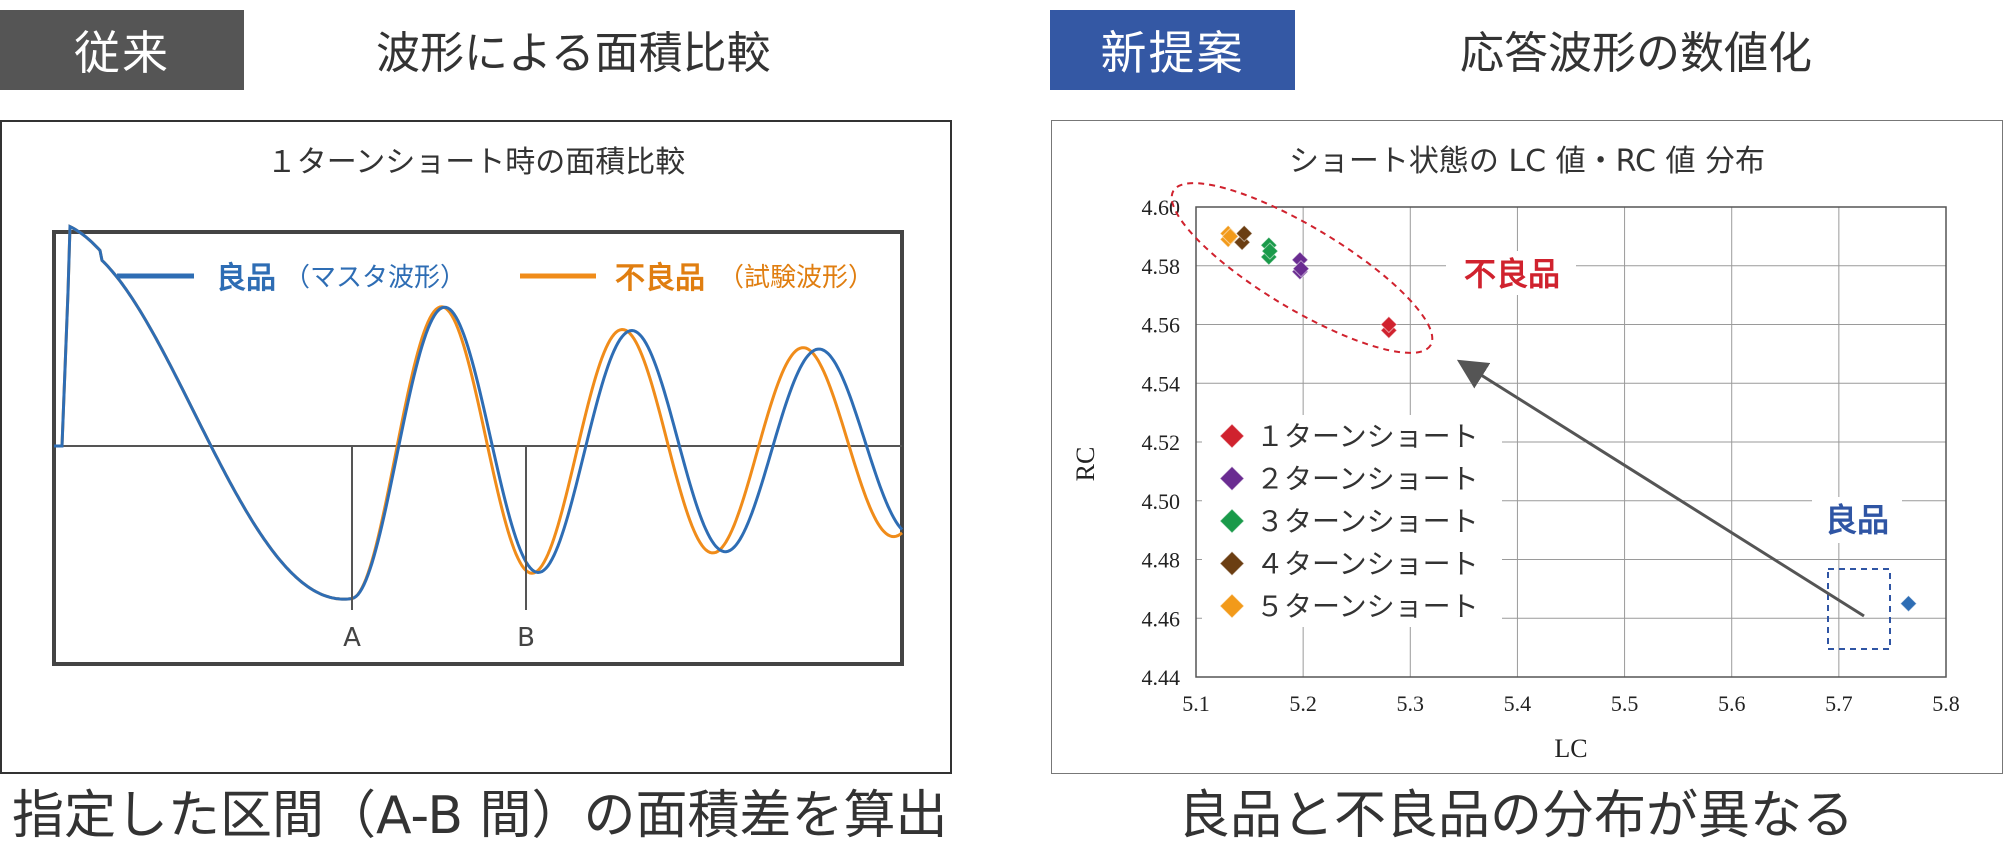  I want to click on legend-entry: ５ターンショート, so click(1367, 606).